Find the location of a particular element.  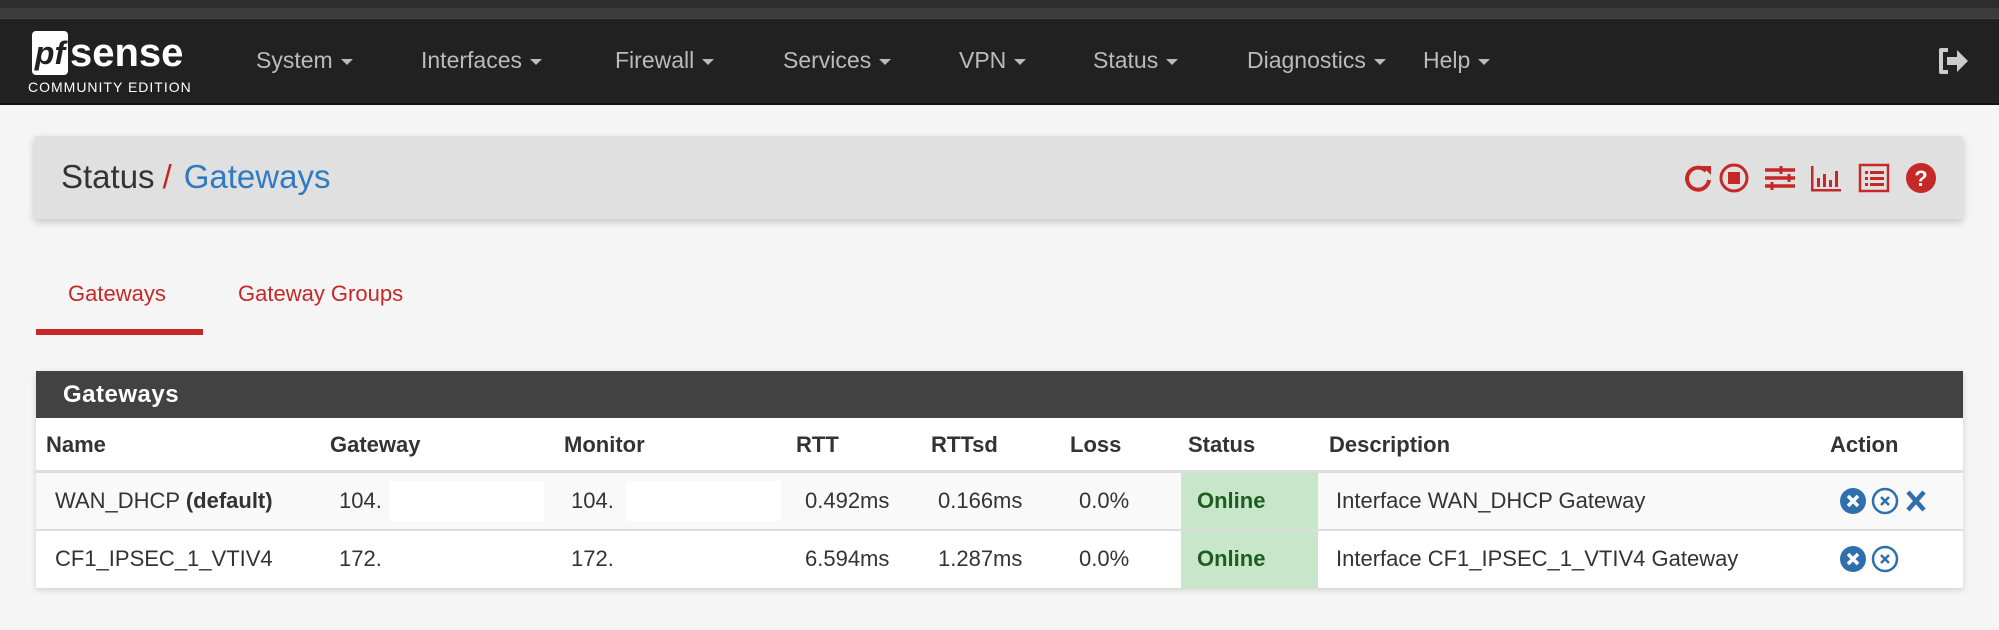

description: Interface WAN_DHCP Gateway is located at coordinates (1491, 500).